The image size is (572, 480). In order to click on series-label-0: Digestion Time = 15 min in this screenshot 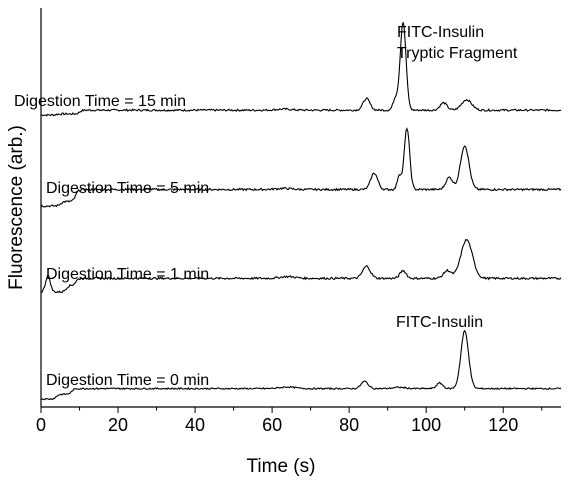, I will do `click(100, 101)`.